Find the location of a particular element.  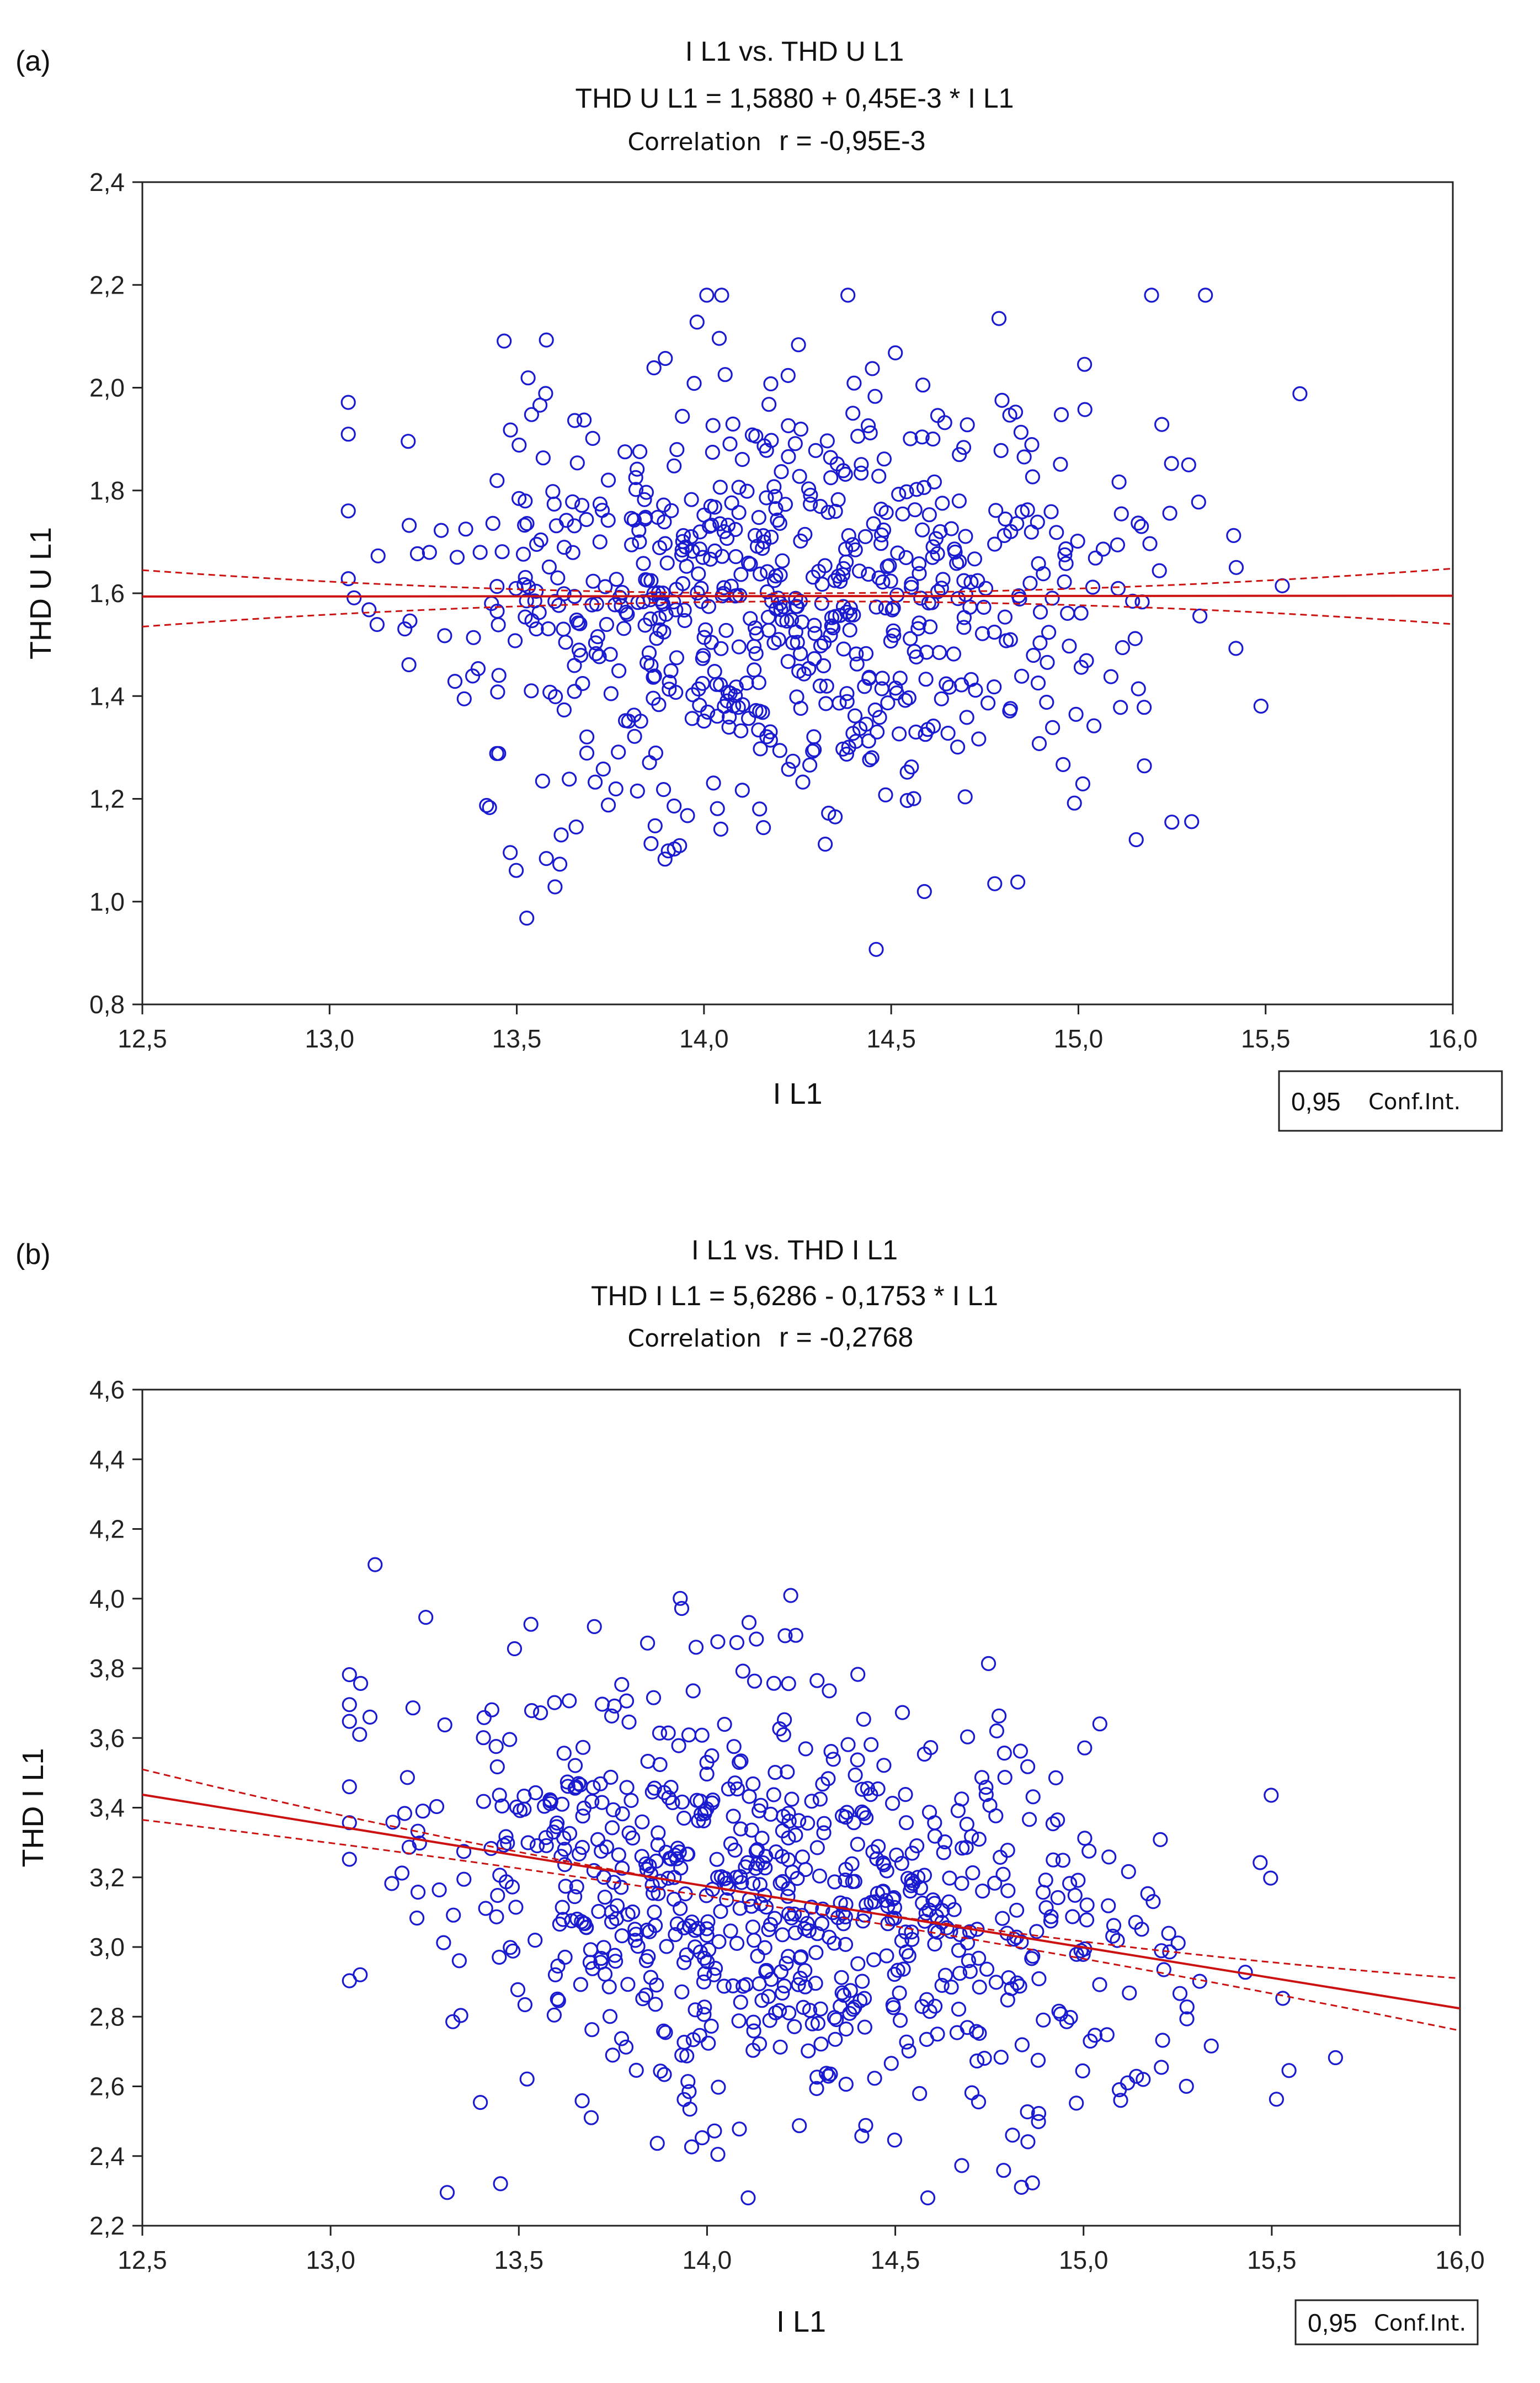

x-tick-label: 15,5 is located at coordinates (1266, 1038).